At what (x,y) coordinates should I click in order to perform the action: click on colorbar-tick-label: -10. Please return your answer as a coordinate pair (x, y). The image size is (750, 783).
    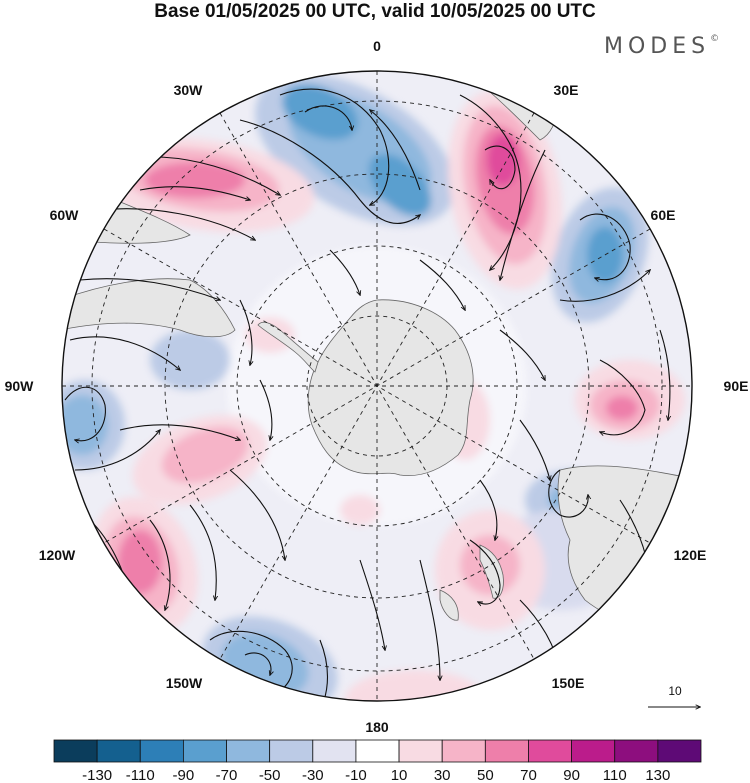
    Looking at the image, I should click on (356, 775).